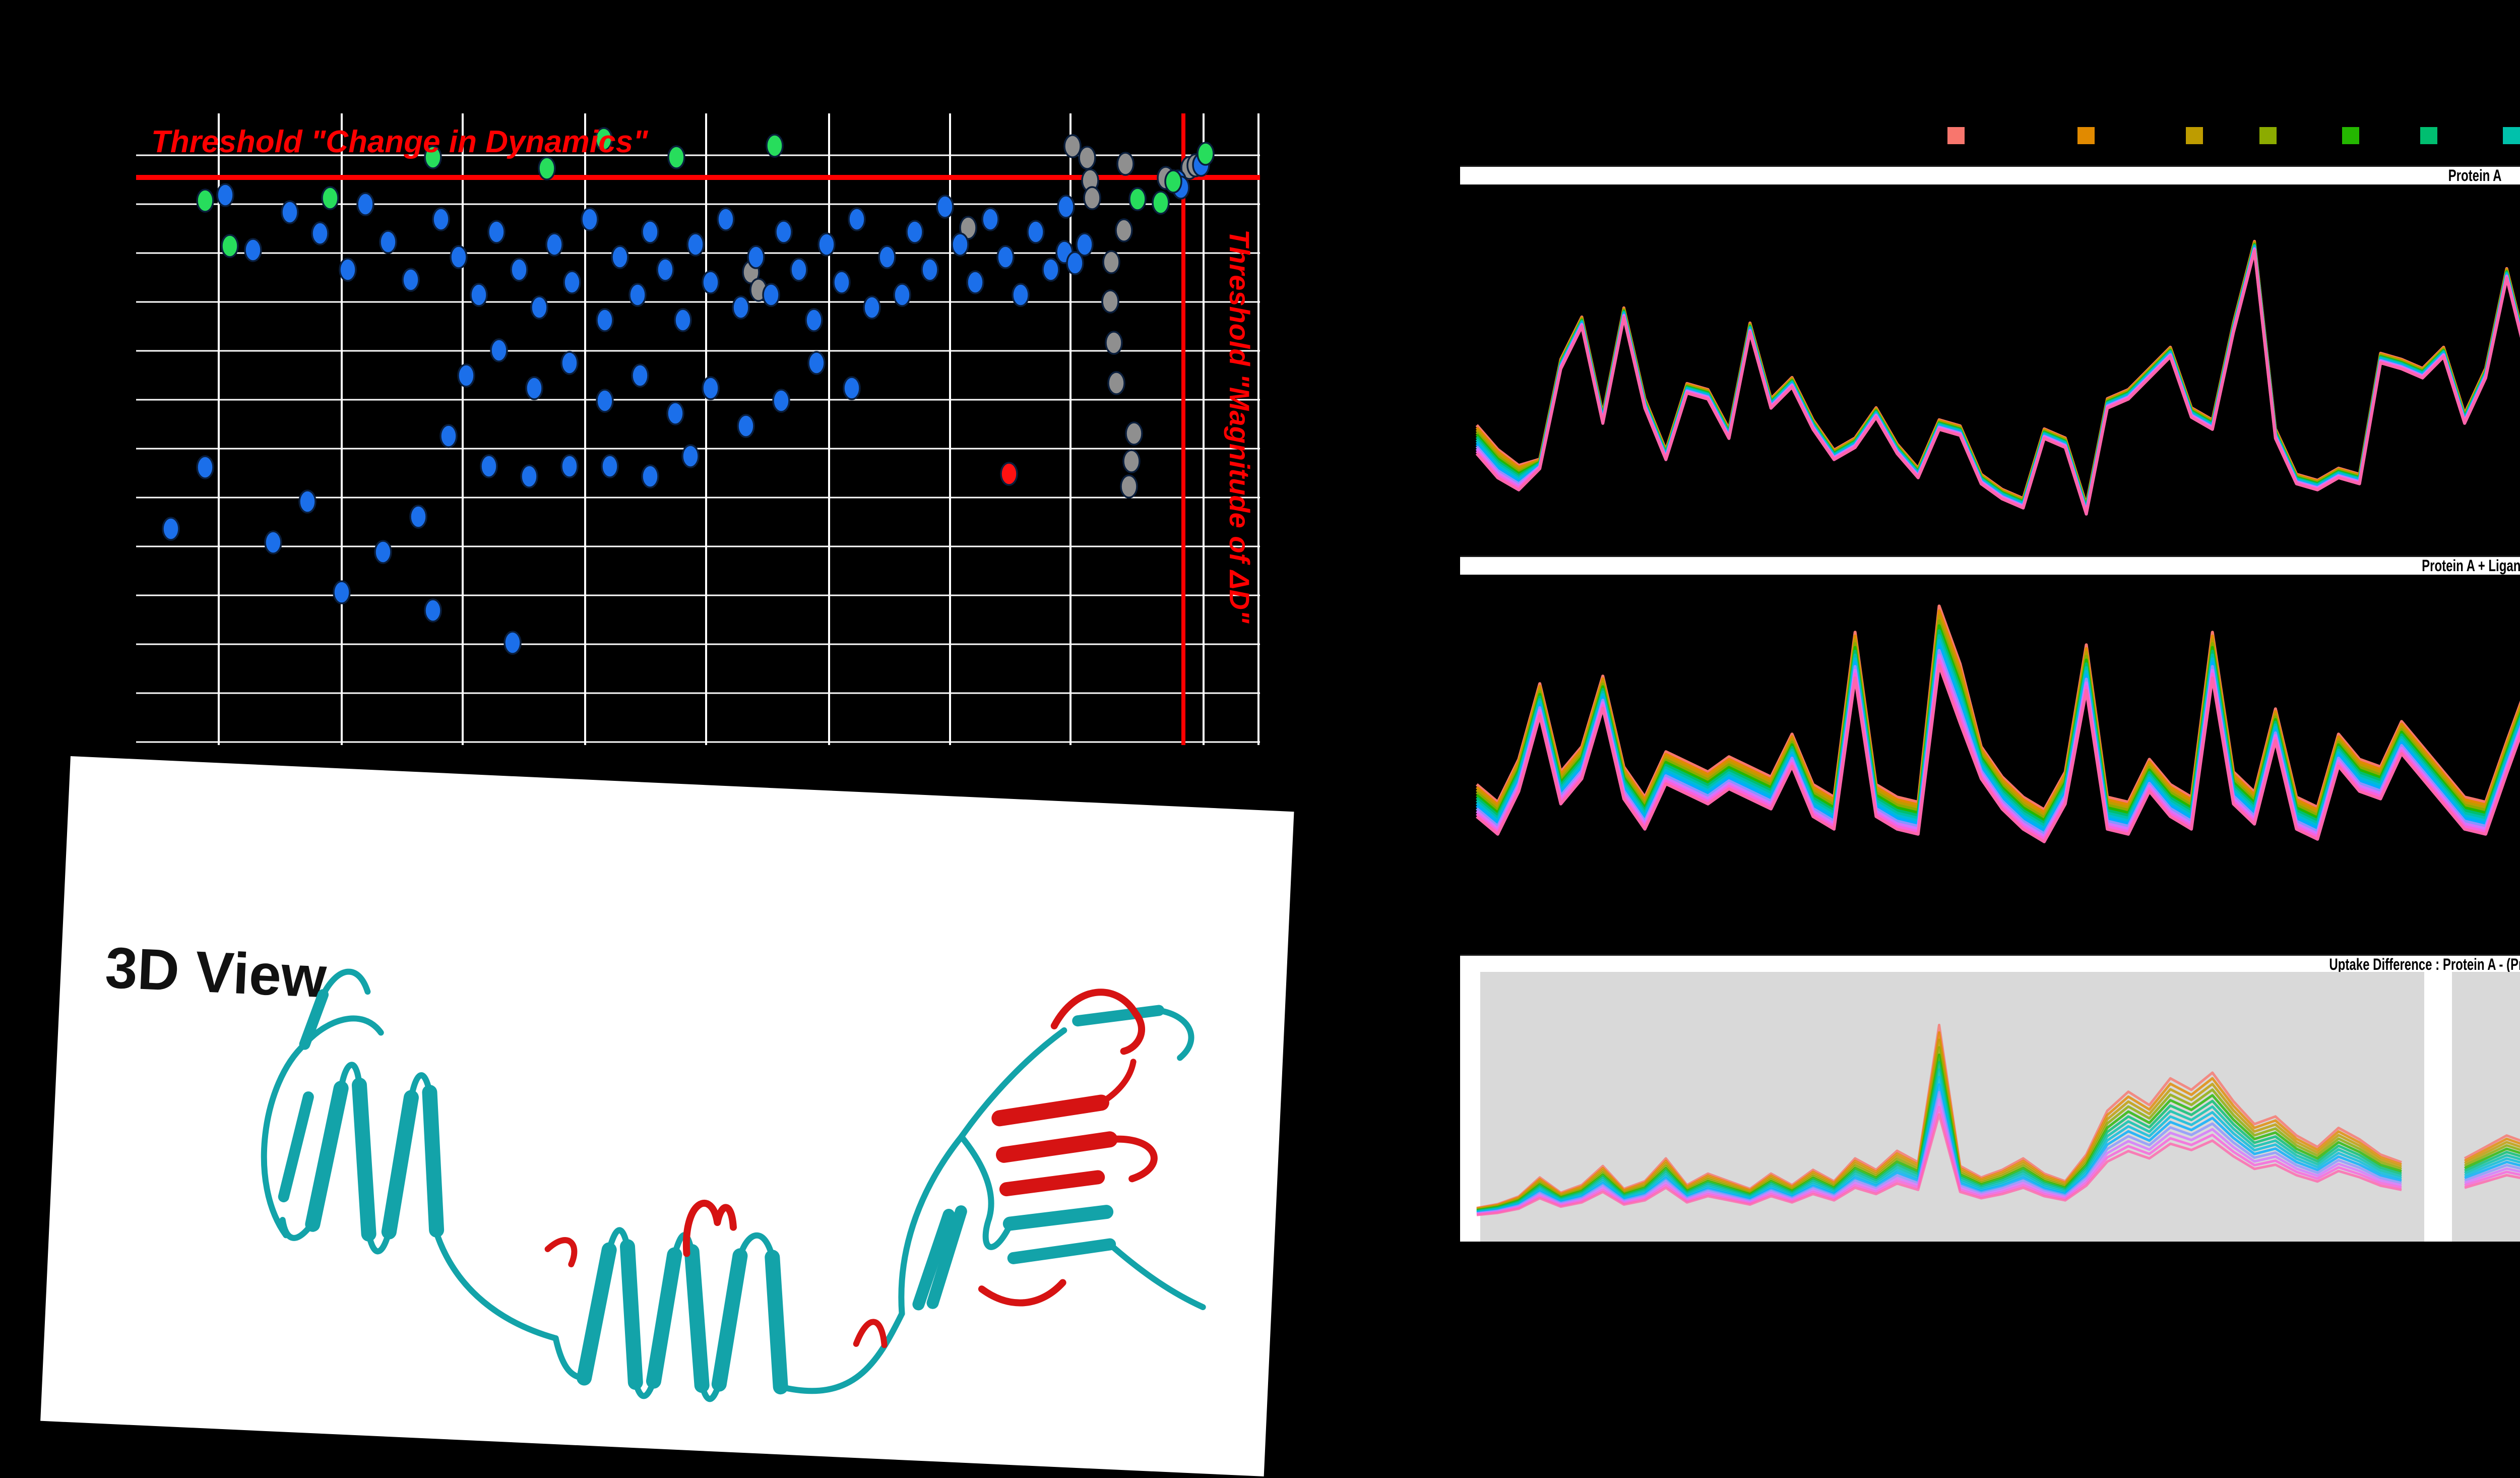  I want to click on volcano-point-red, so click(1009, 474).